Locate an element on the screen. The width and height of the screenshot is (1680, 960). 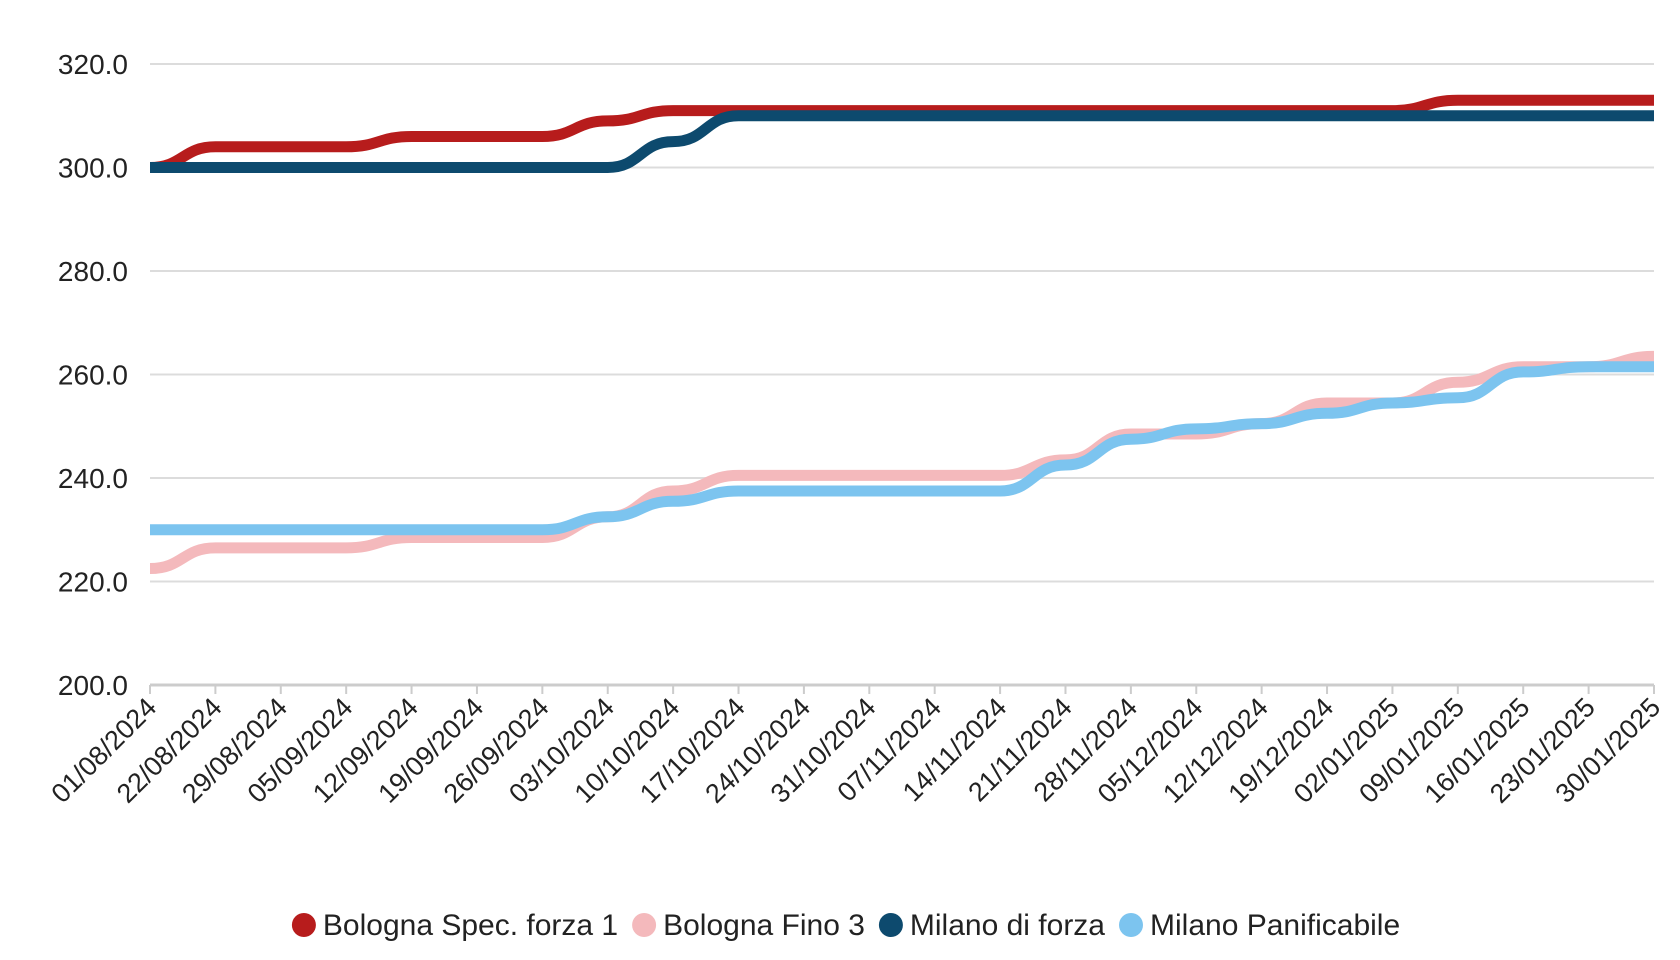
y-tick-label: 280.0 is located at coordinates (93, 271).